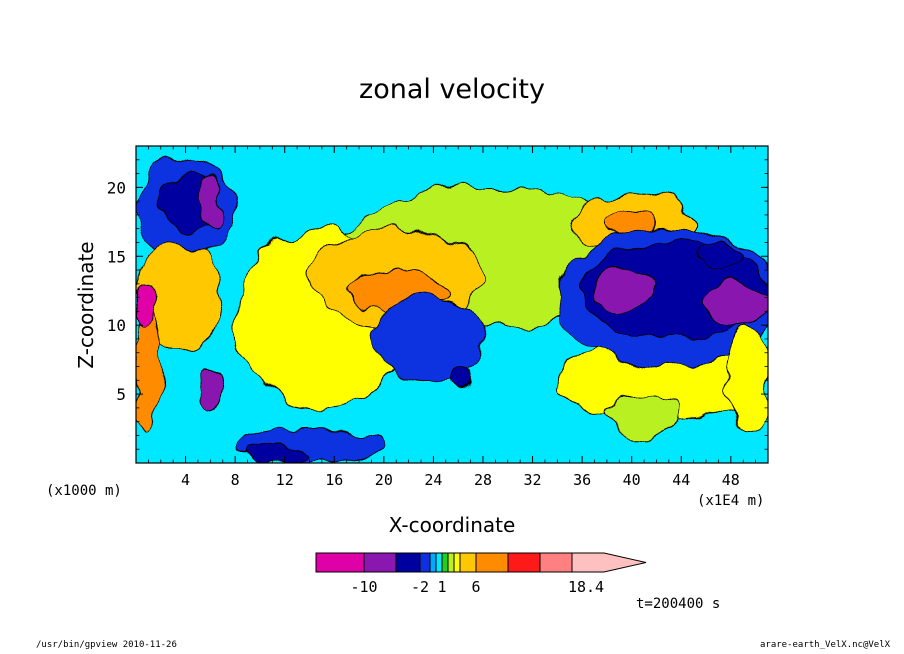 This screenshot has height=654, width=904. I want to click on x-tick-label: 8, so click(235, 480).